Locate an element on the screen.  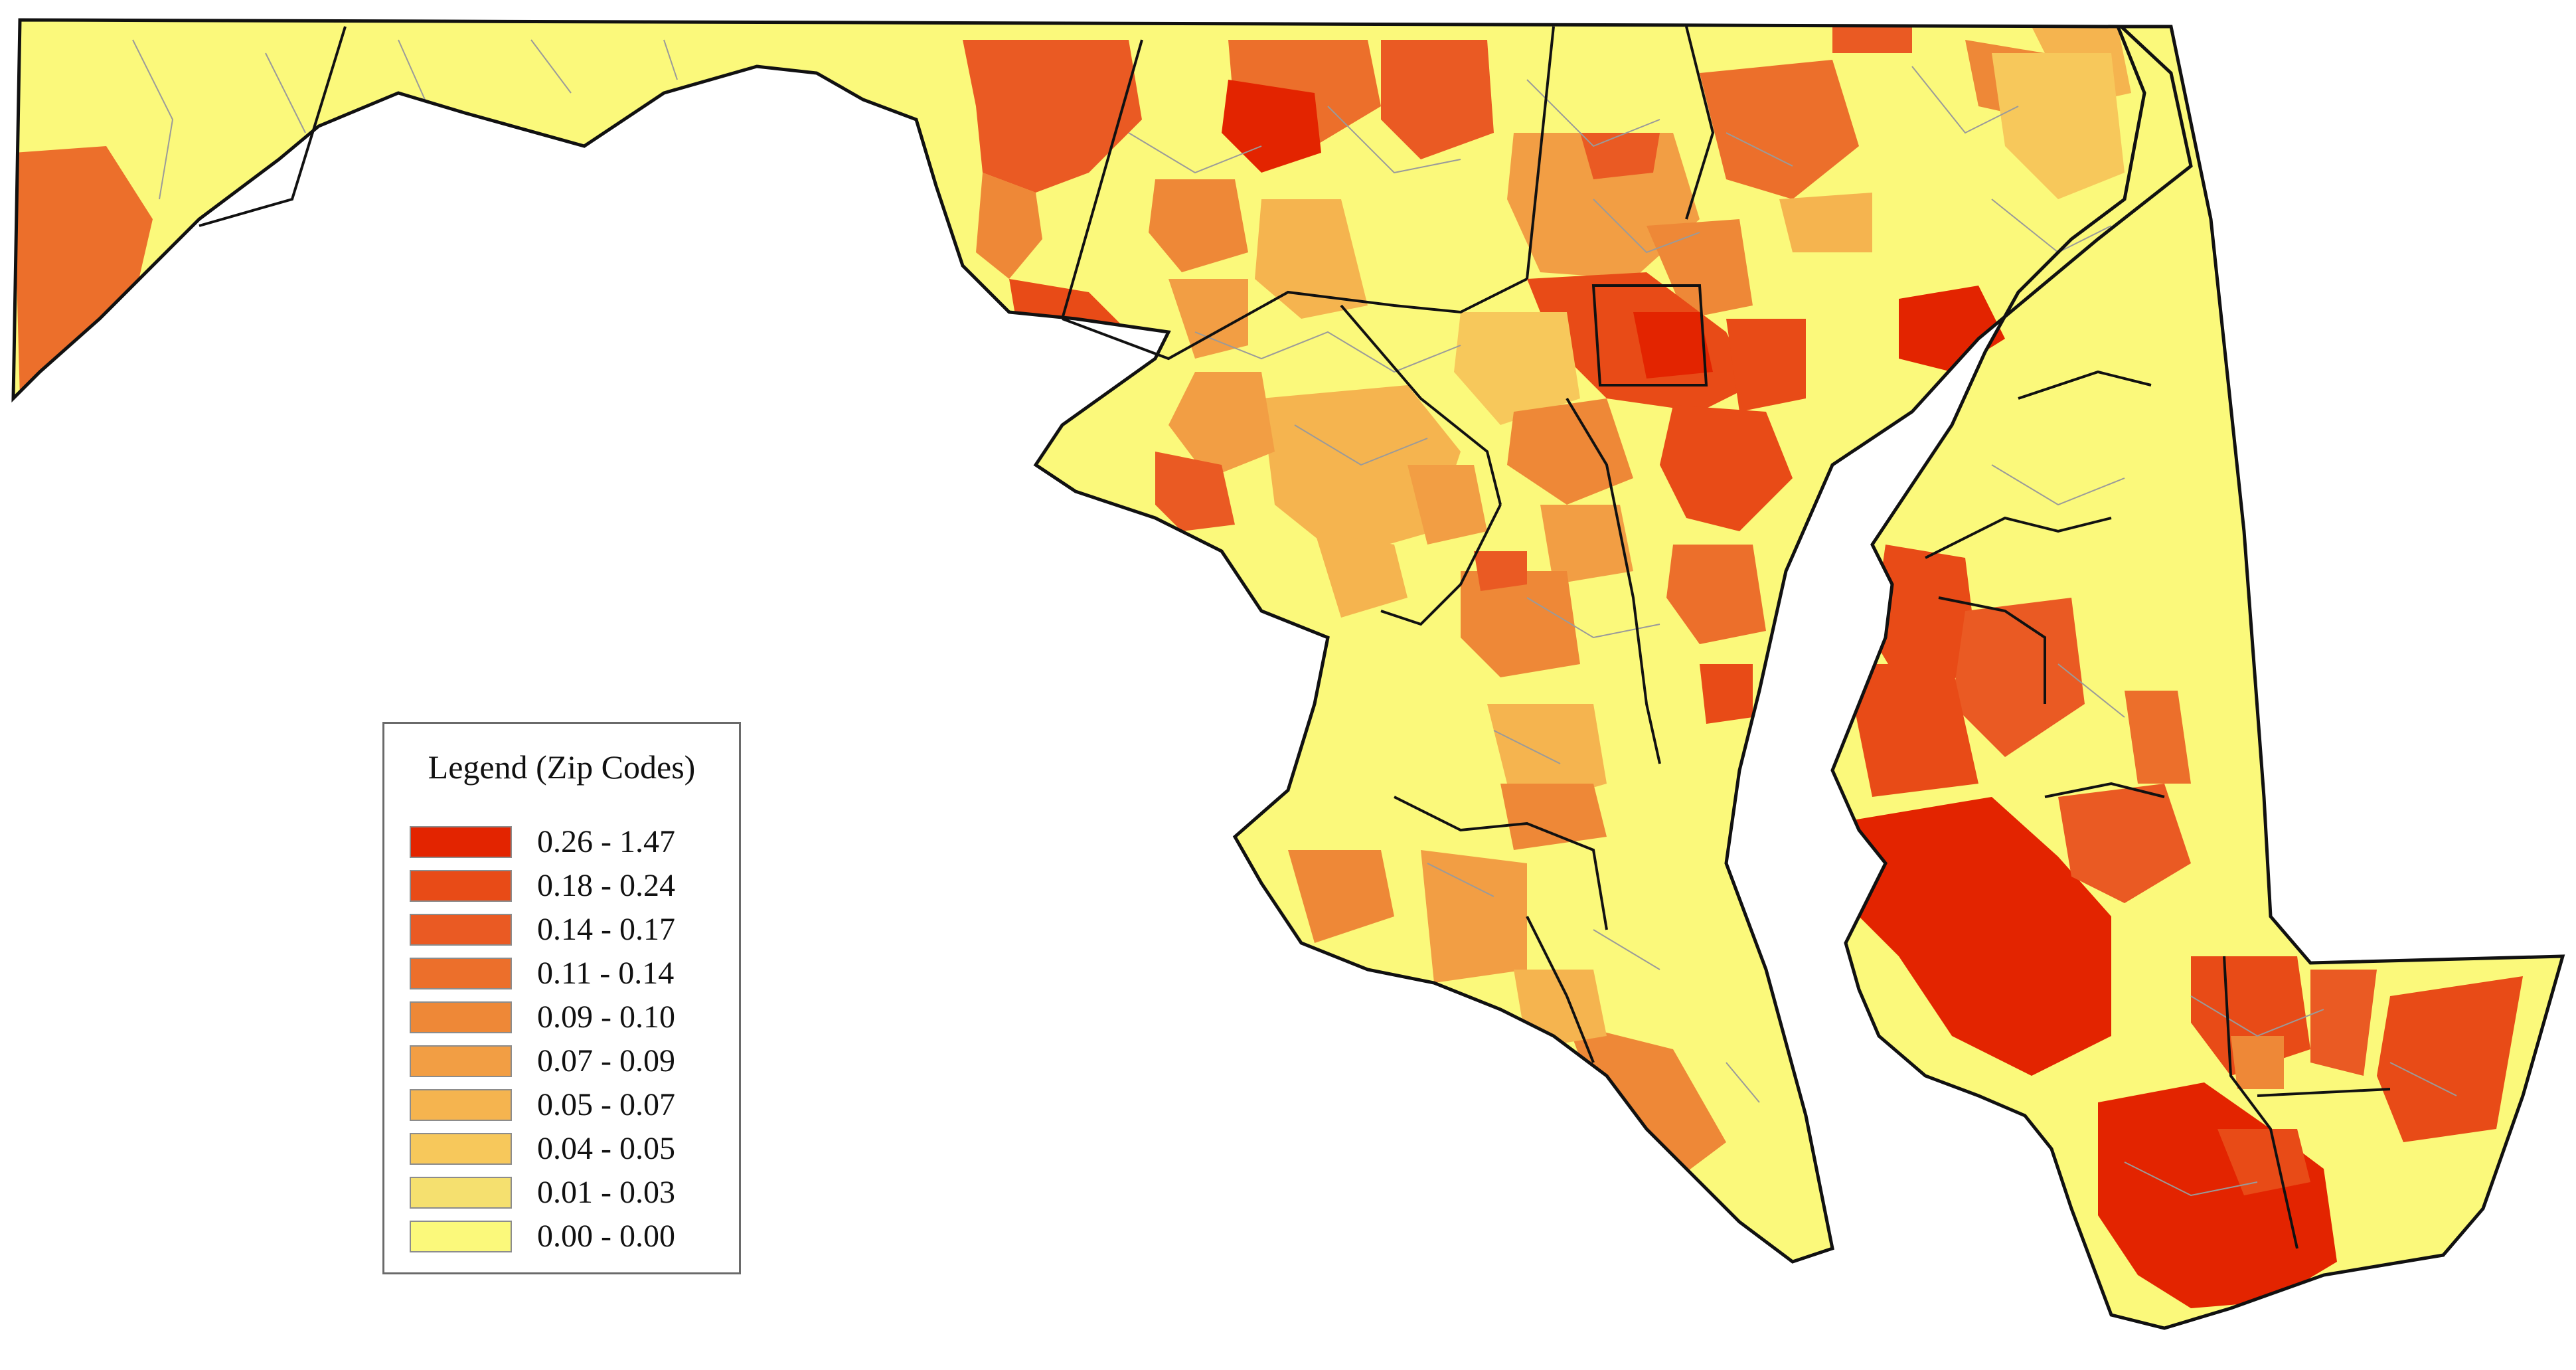
legend-item: 0.26 - 1.47 is located at coordinates (562, 845).